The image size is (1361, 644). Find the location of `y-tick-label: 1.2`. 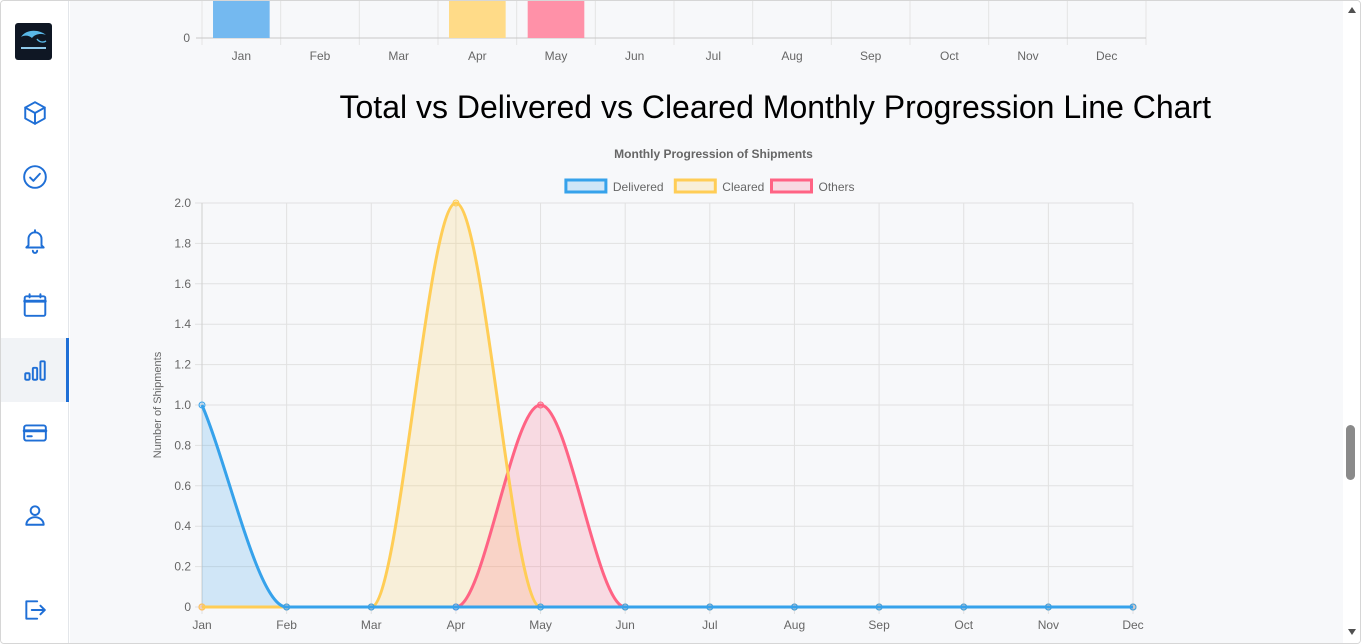

y-tick-label: 1.2 is located at coordinates (182, 365).